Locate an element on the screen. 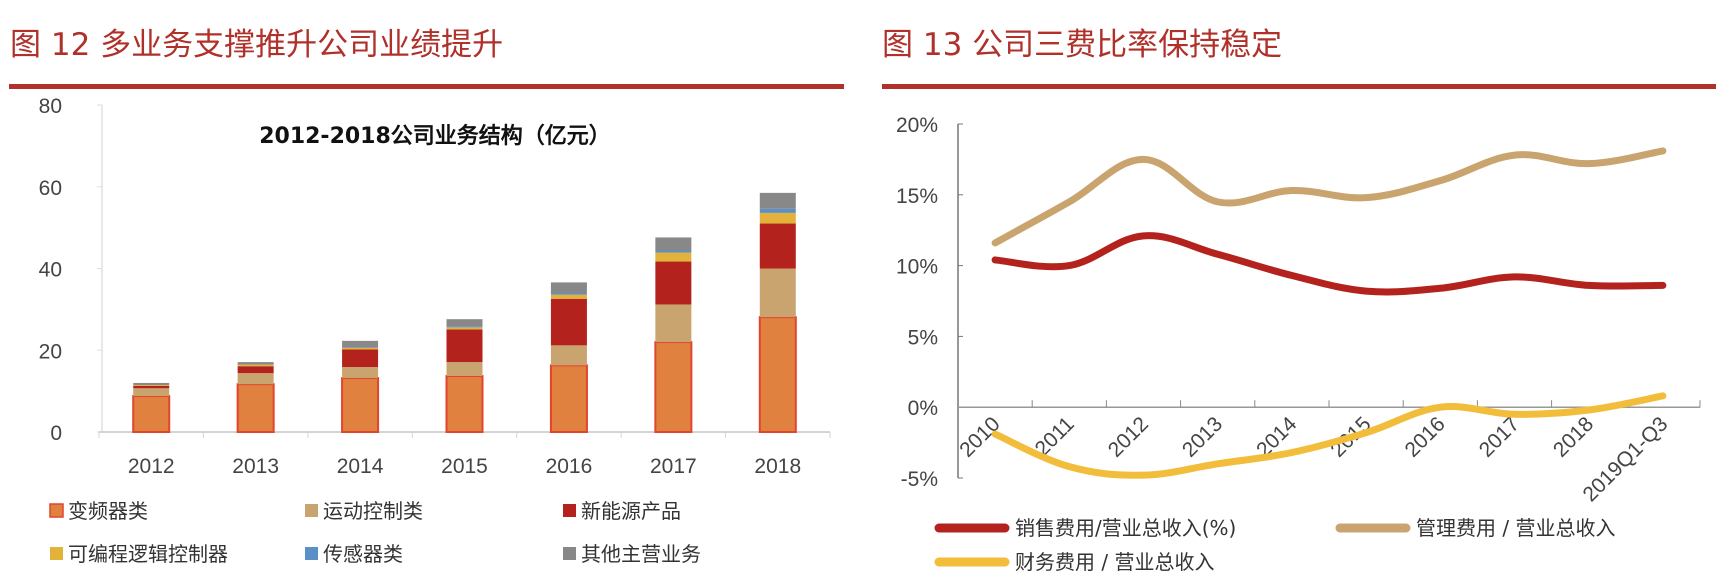 The image size is (1716, 586). legend-label: 销售费用/营业总收入(%) is located at coordinates (1125, 528).